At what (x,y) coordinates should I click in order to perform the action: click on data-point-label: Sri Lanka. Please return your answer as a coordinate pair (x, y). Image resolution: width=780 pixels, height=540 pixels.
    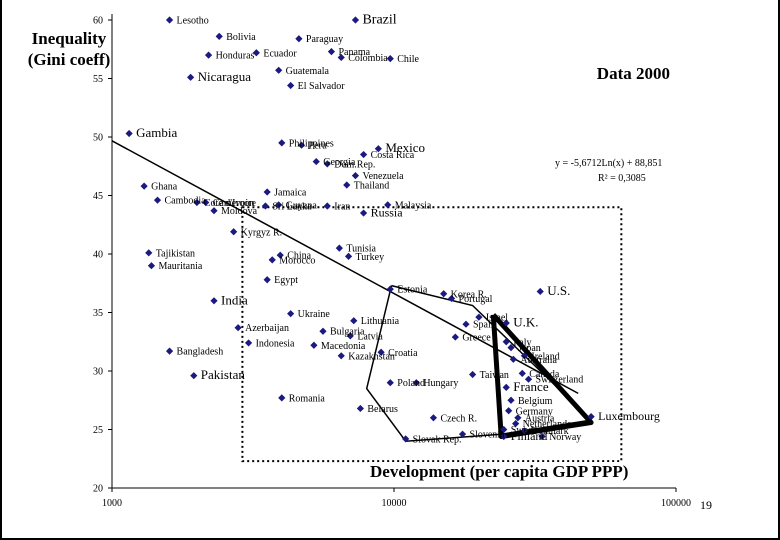
    Looking at the image, I should click on (292, 207).